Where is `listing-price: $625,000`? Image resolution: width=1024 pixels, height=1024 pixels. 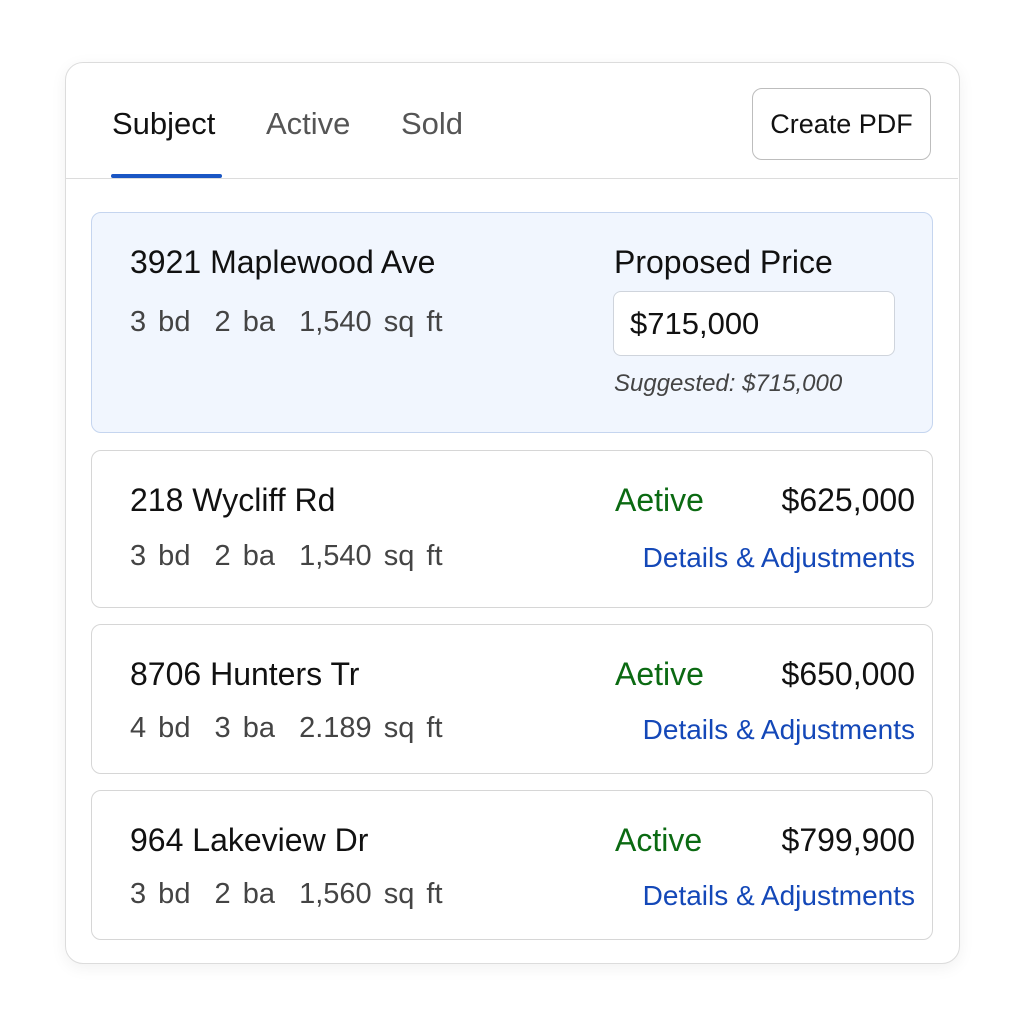 listing-price: $625,000 is located at coordinates (848, 500).